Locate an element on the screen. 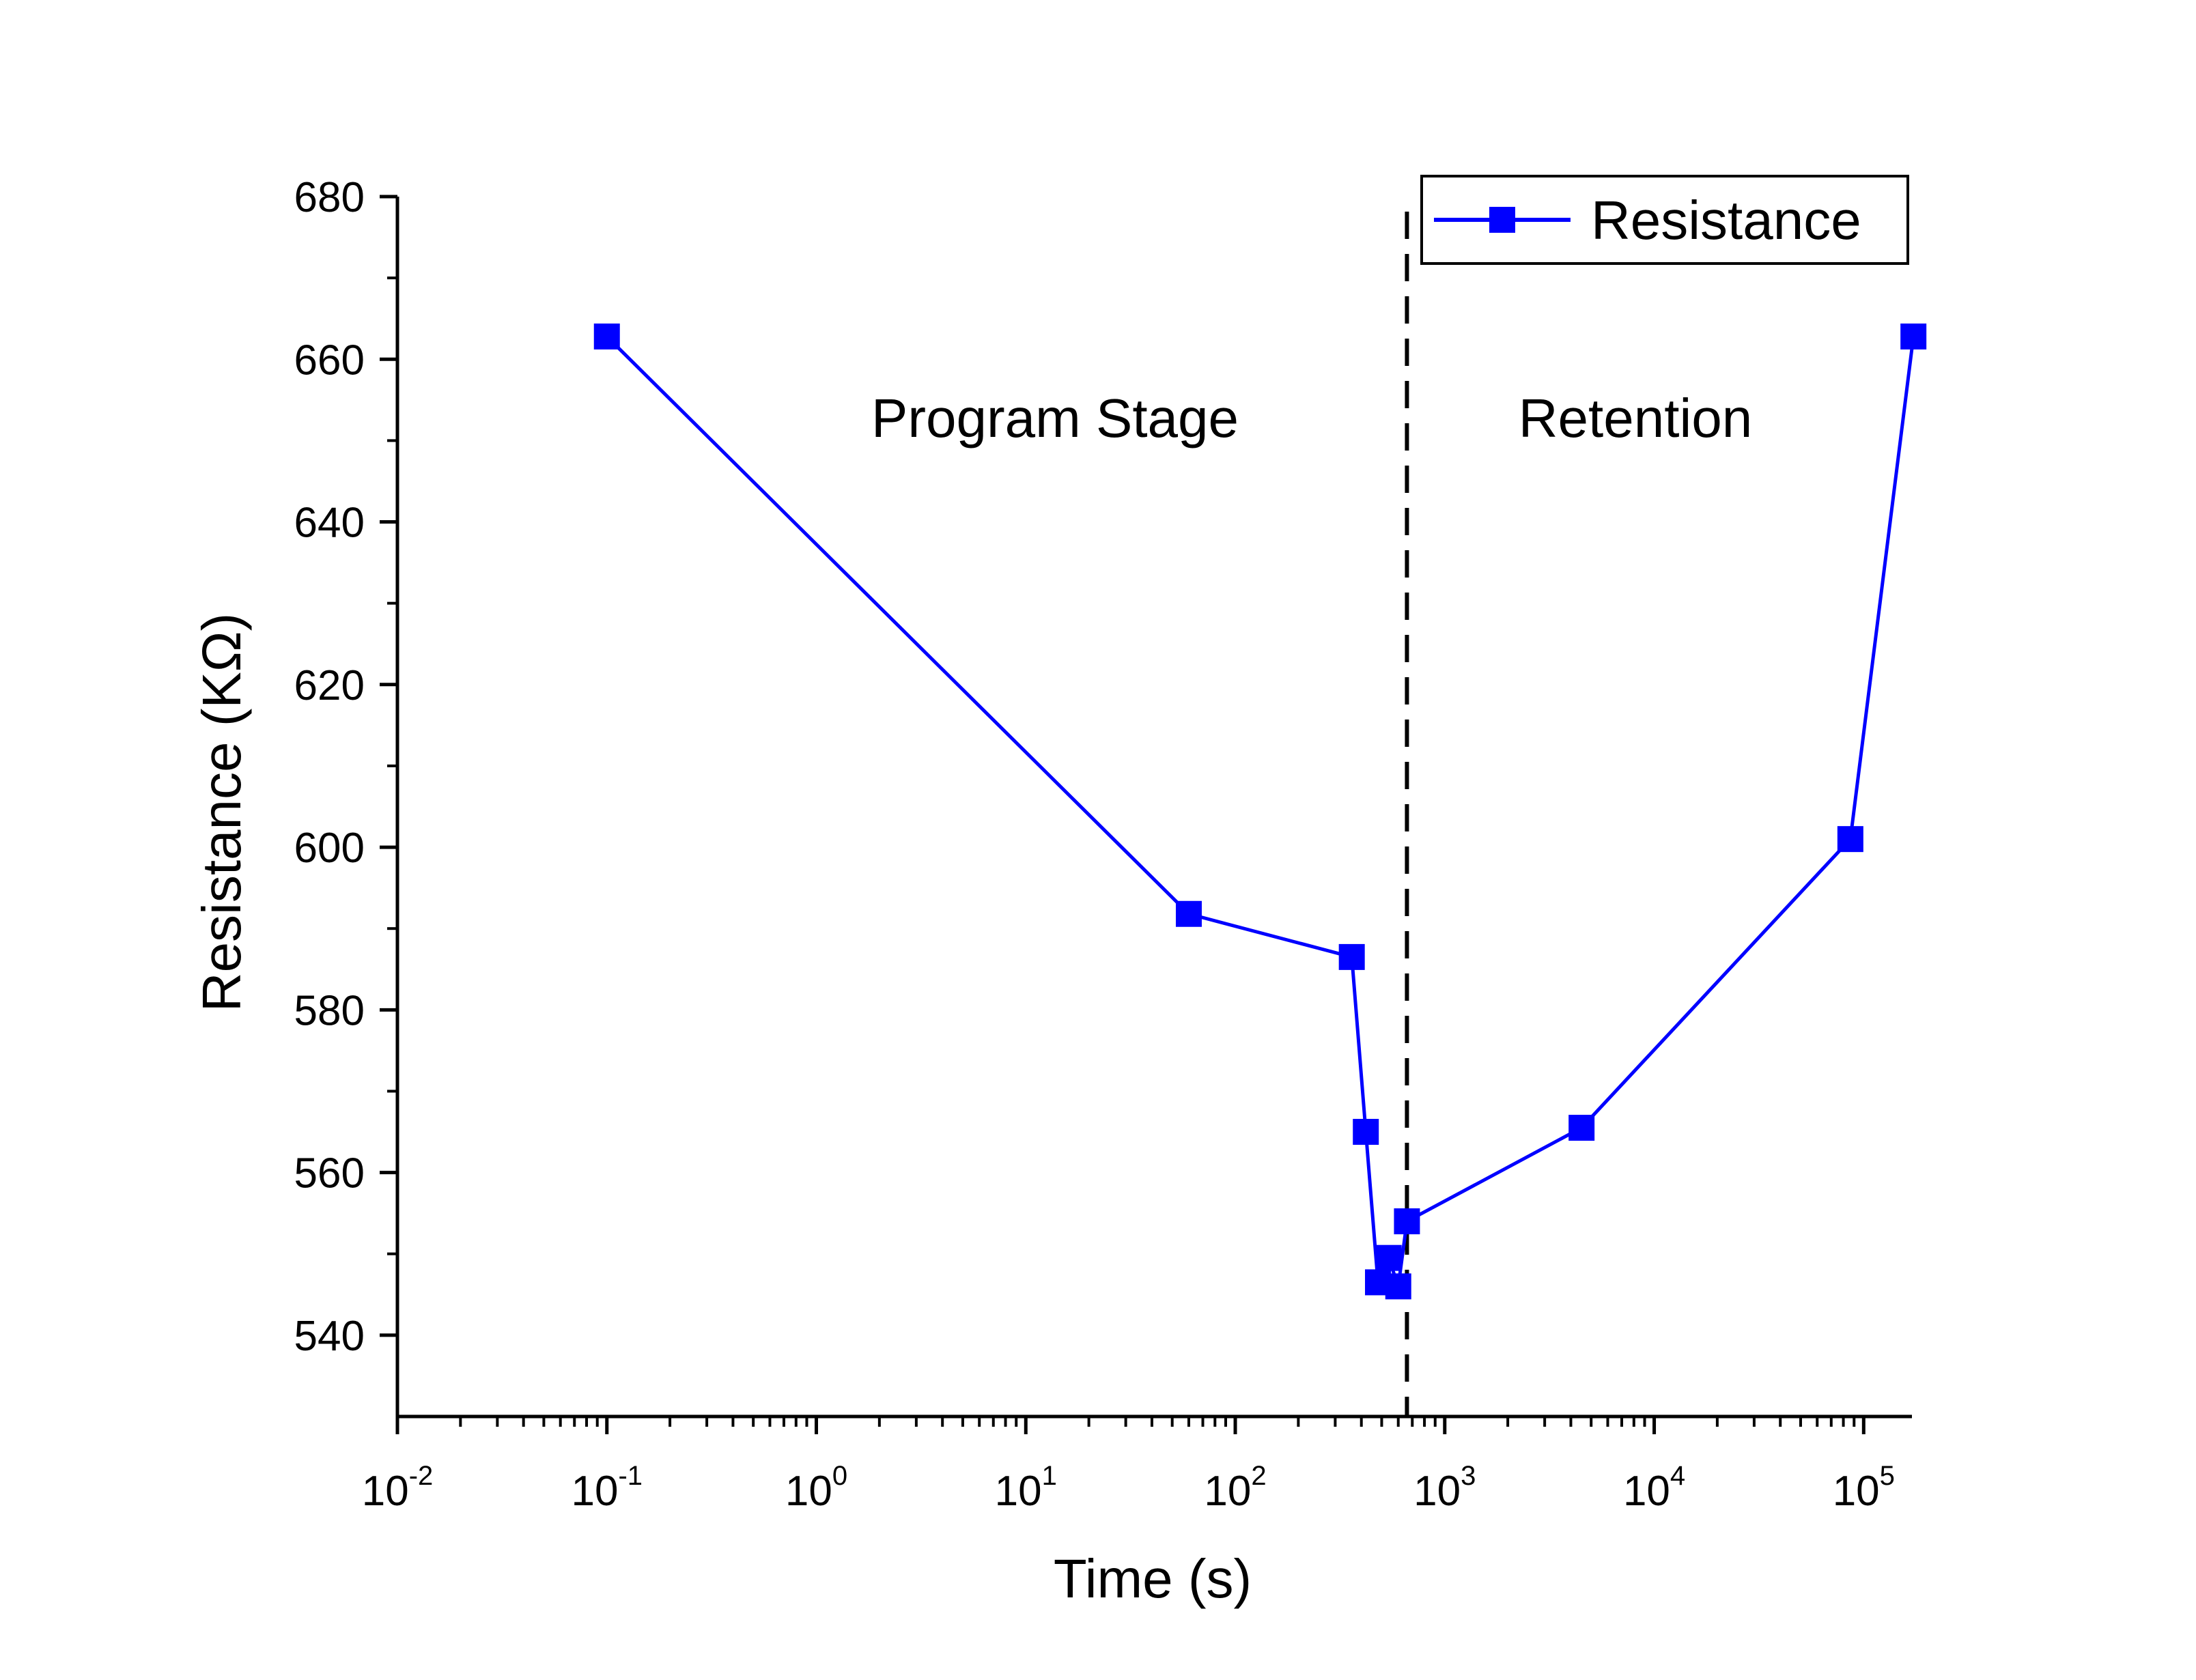 The image size is (2196, 1680). x-tick-label: 10⁰ is located at coordinates (816, 1488).